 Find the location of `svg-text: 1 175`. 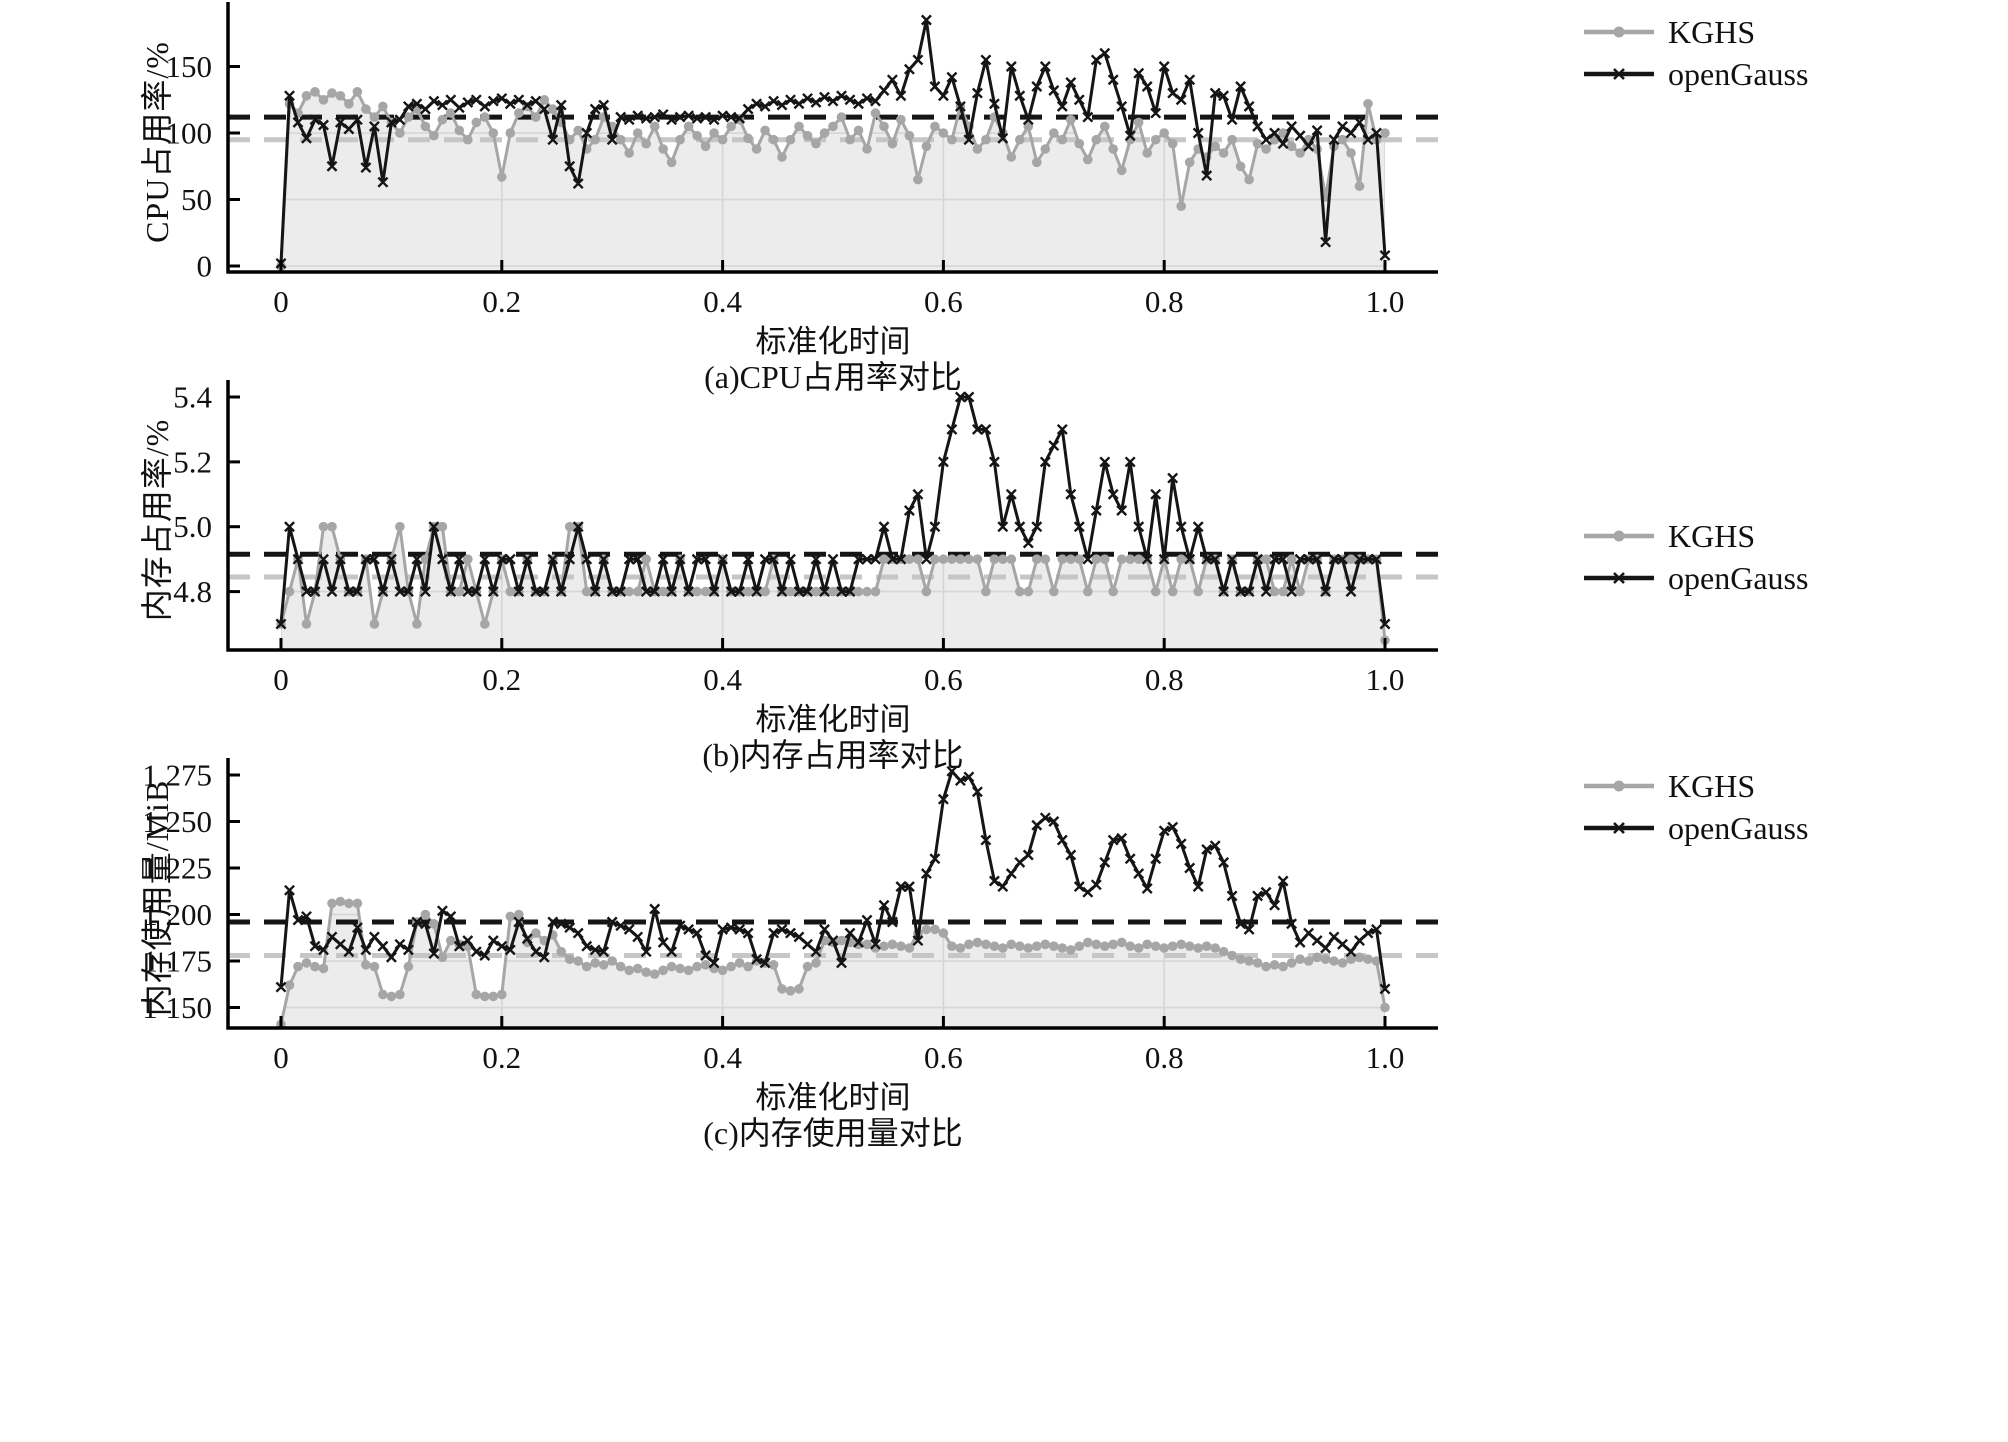

svg-text: 1 175 is located at coordinates (177, 961).